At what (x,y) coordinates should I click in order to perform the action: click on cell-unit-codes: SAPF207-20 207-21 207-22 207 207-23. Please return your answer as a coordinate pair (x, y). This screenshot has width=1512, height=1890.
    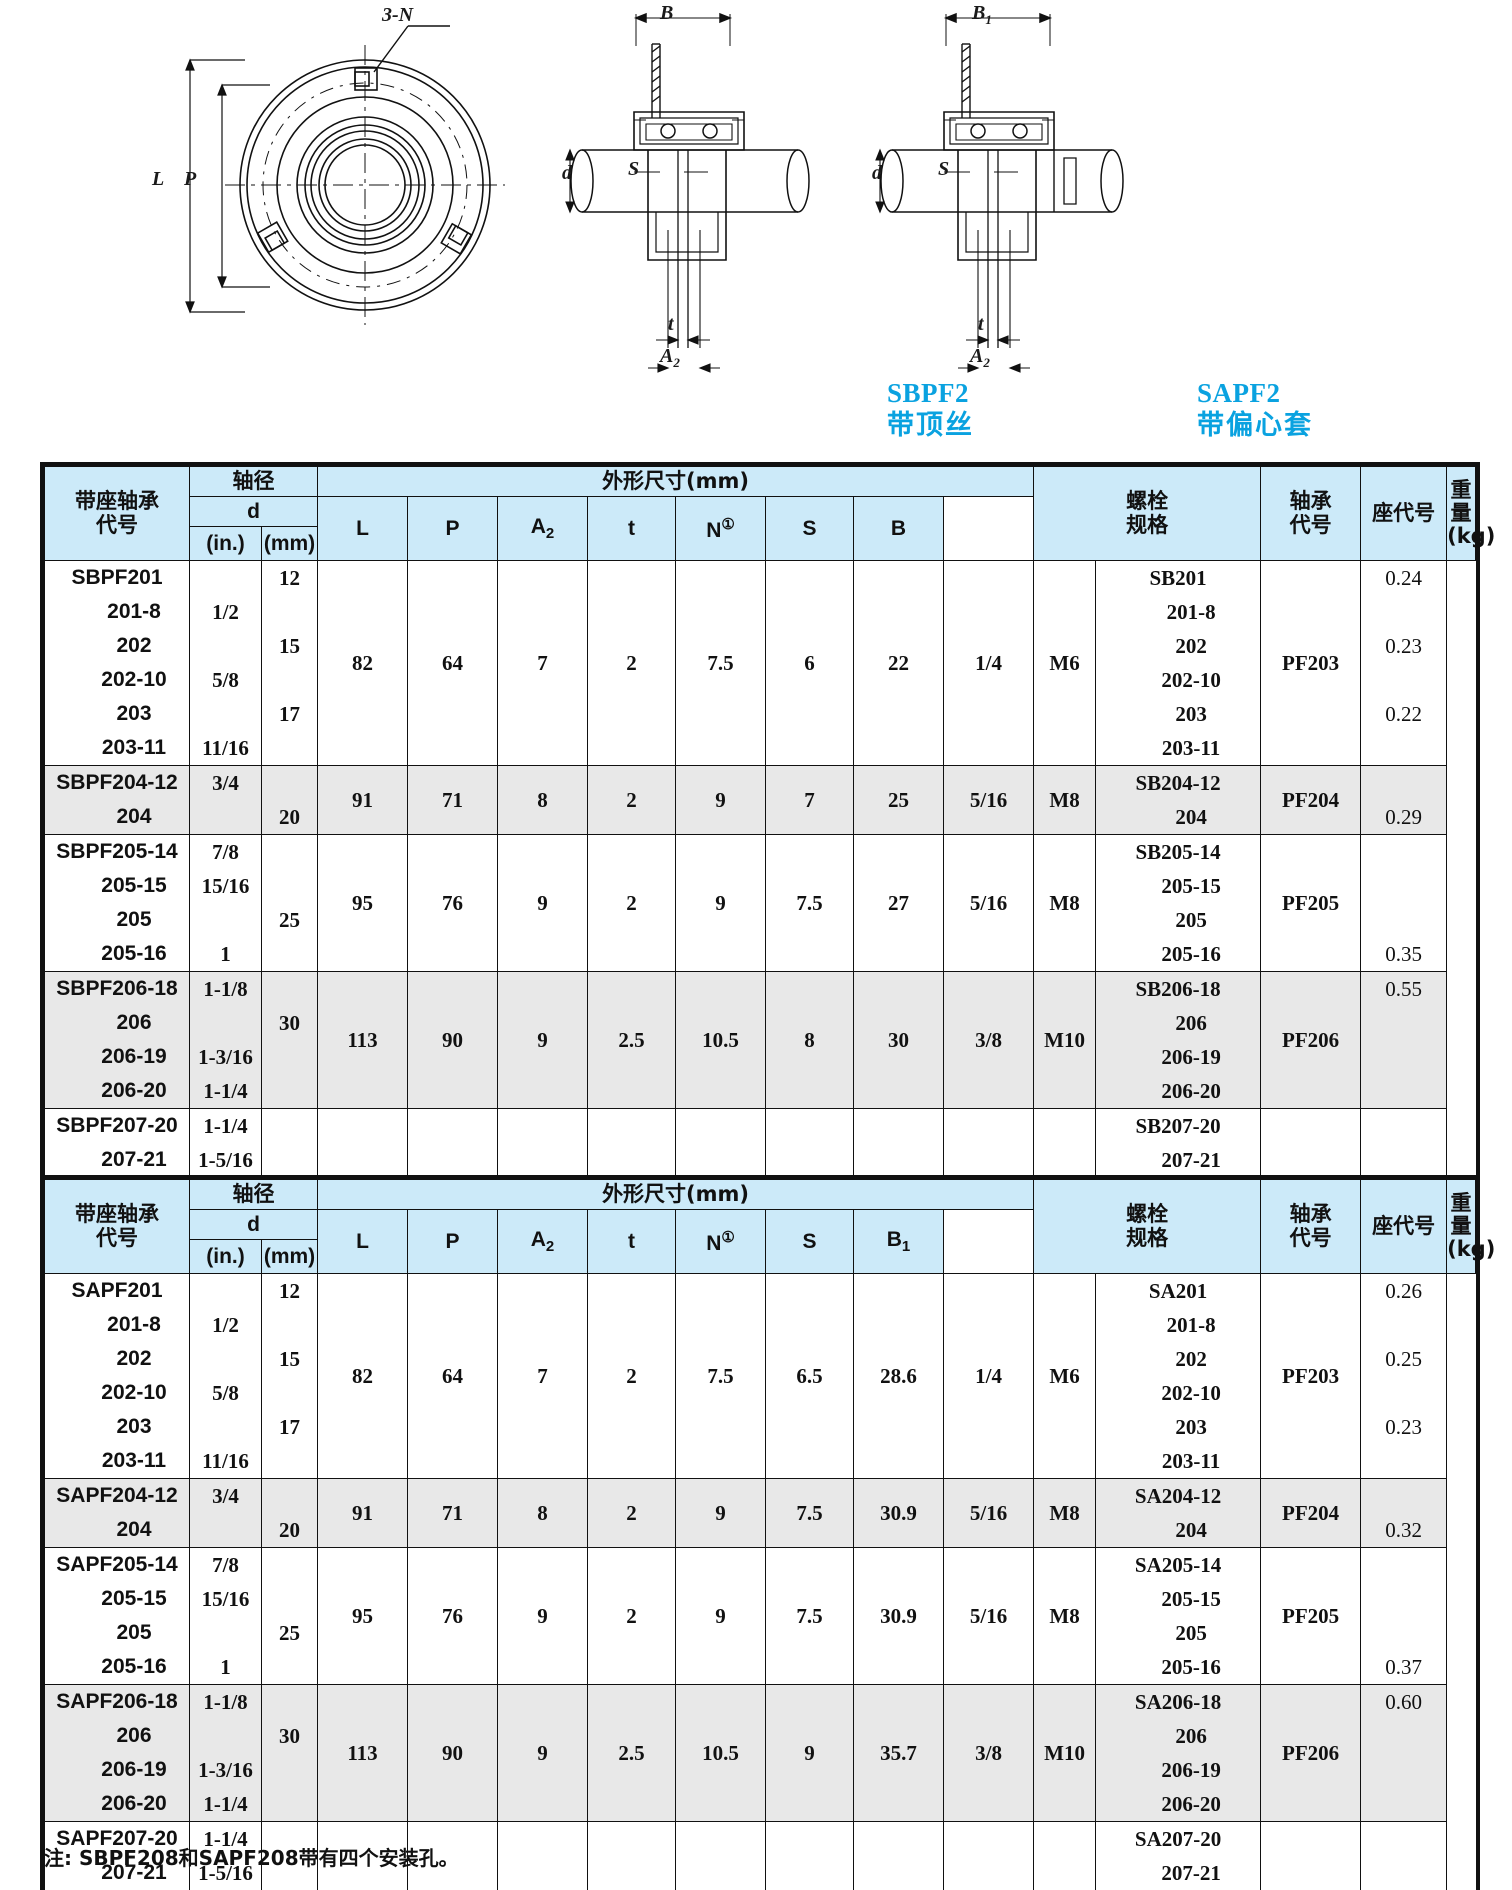
    Looking at the image, I should click on (117, 1855).